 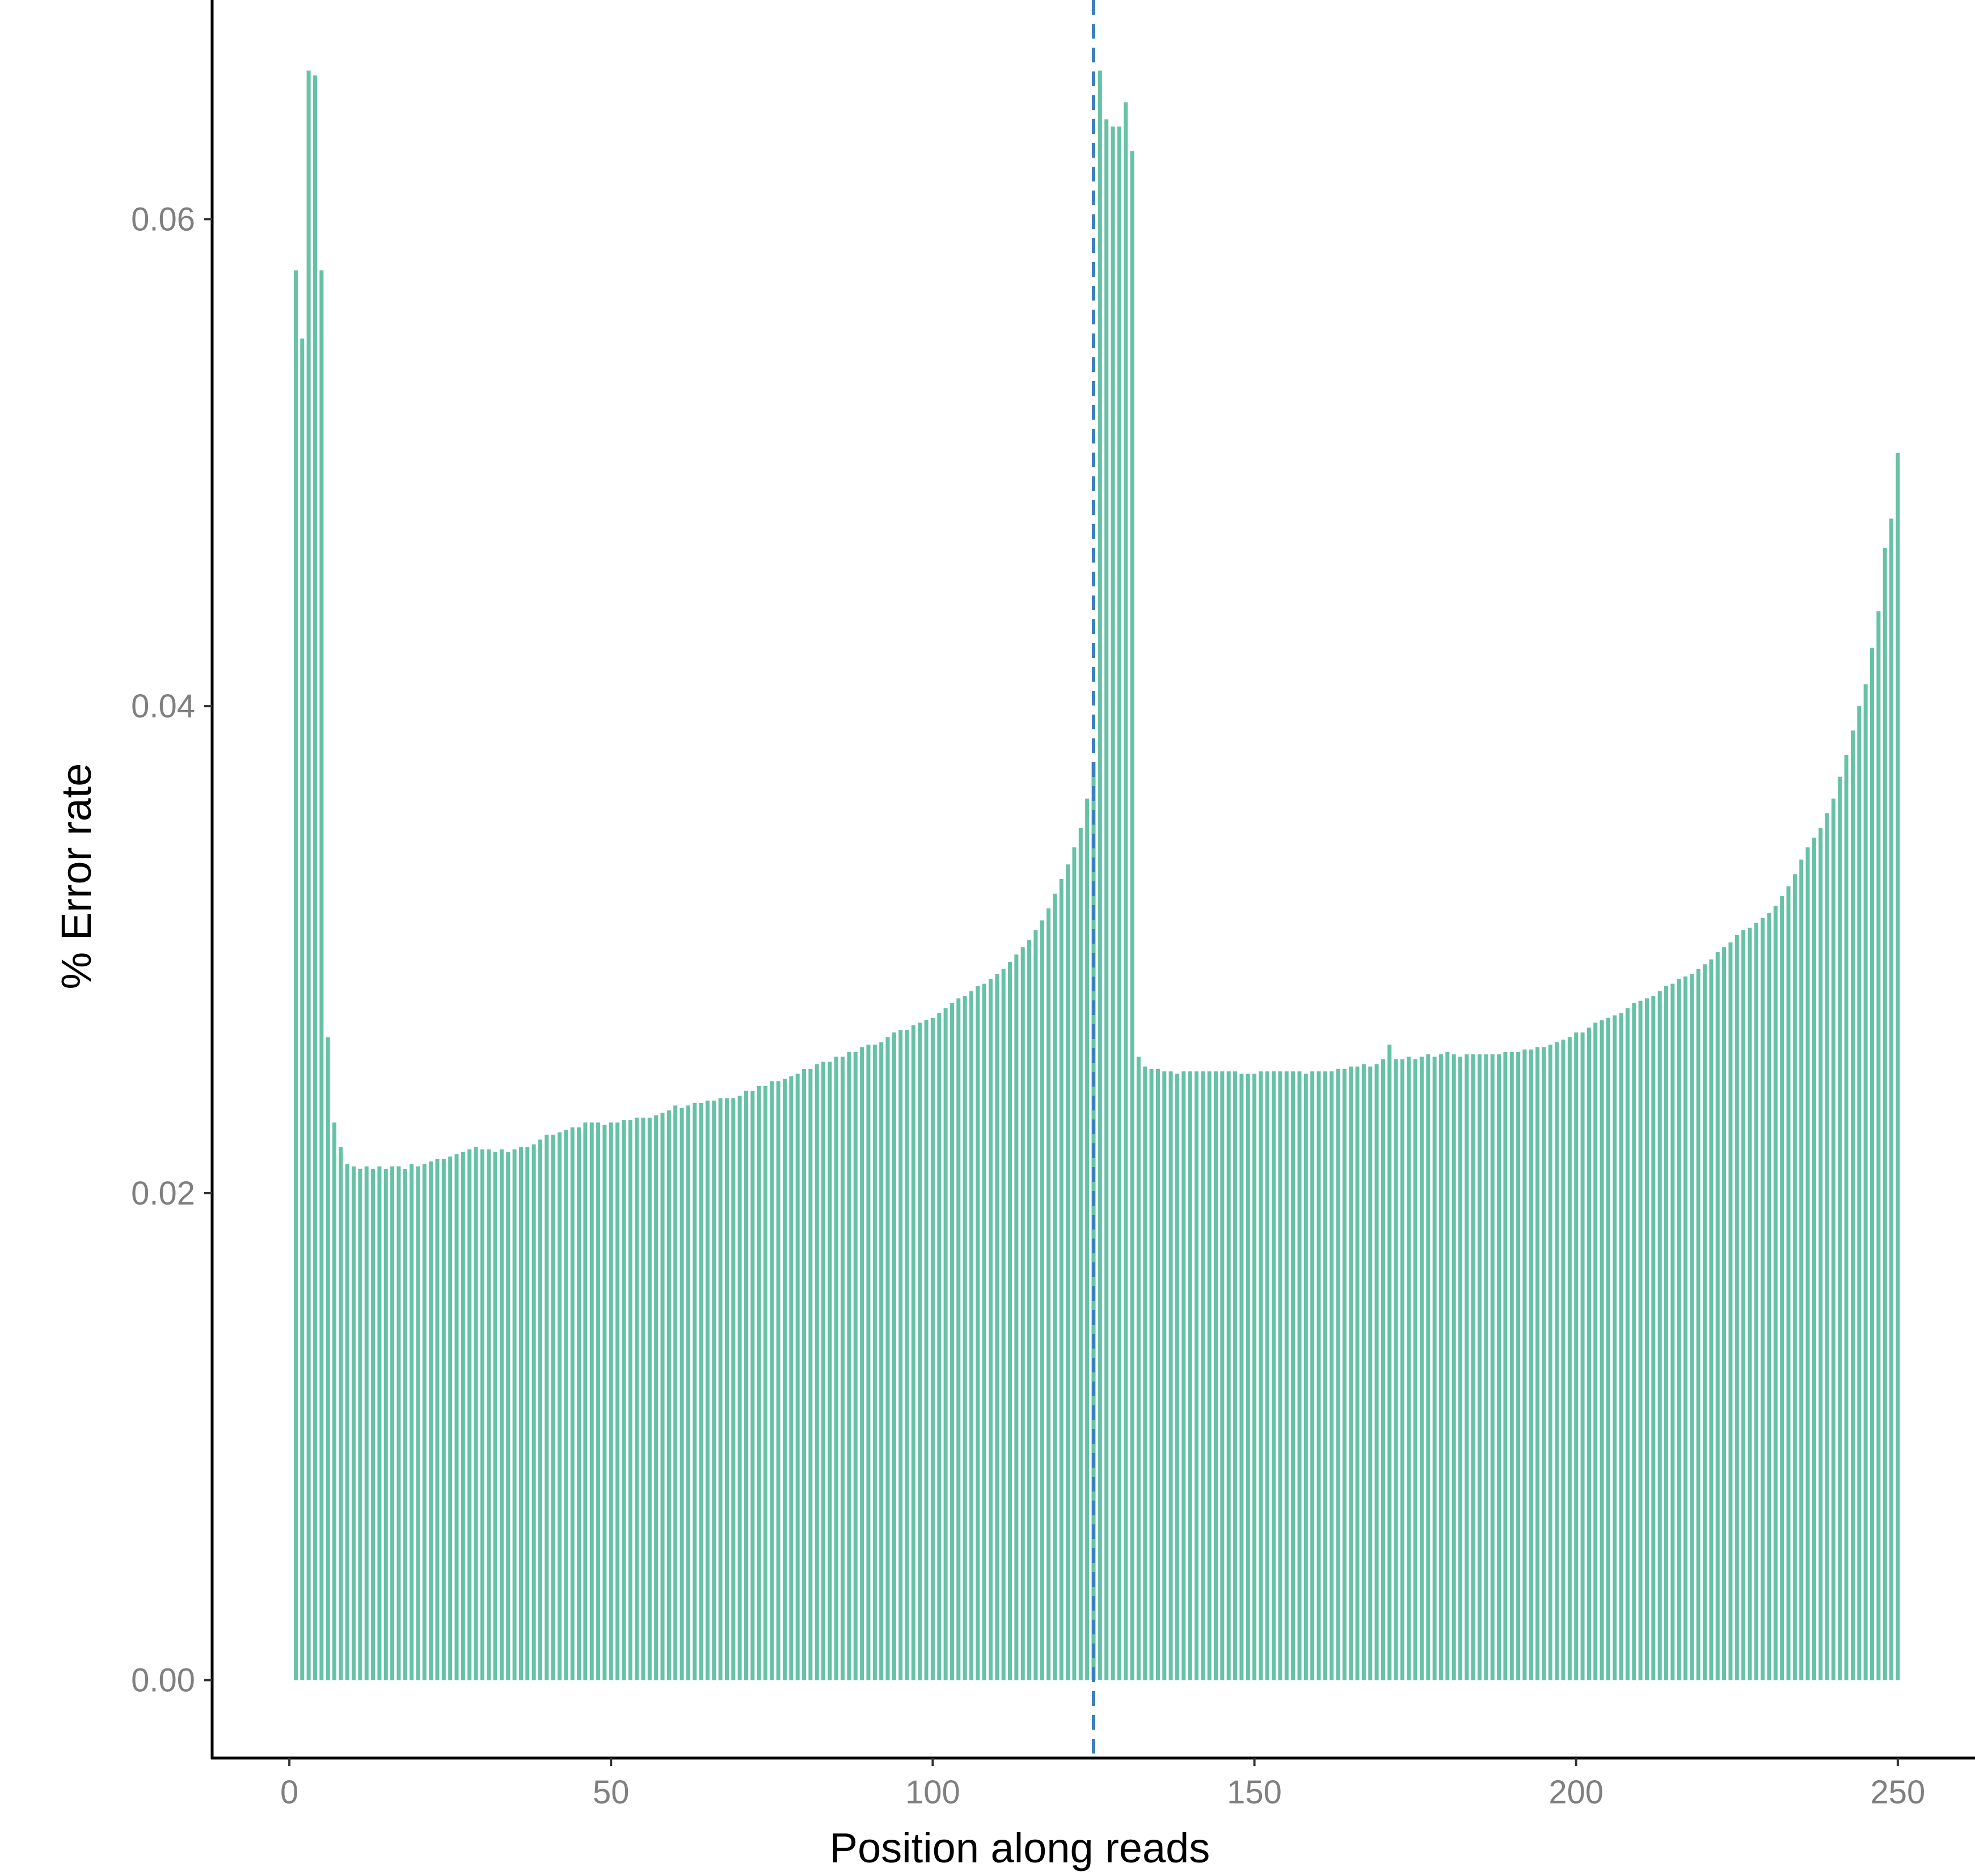 What do you see at coordinates (76, 876) in the screenshot?
I see `y-axis-title: % Error rate` at bounding box center [76, 876].